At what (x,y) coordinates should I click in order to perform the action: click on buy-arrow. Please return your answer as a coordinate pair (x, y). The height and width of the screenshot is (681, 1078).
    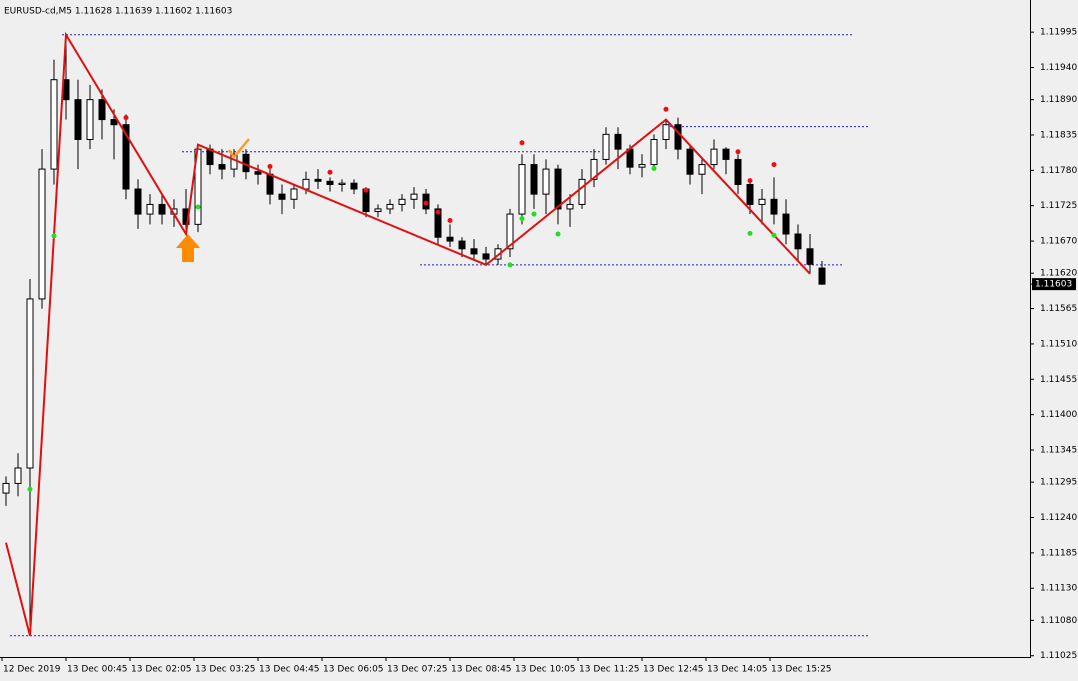
    Looking at the image, I should click on (188, 248).